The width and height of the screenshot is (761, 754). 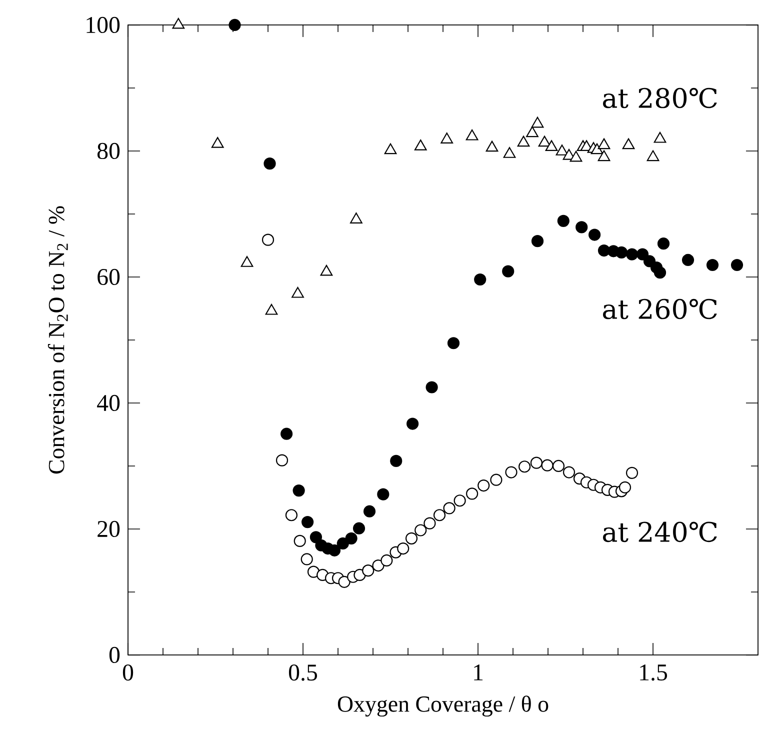 What do you see at coordinates (660, 532) in the screenshot?
I see `legend-label: at 240℃` at bounding box center [660, 532].